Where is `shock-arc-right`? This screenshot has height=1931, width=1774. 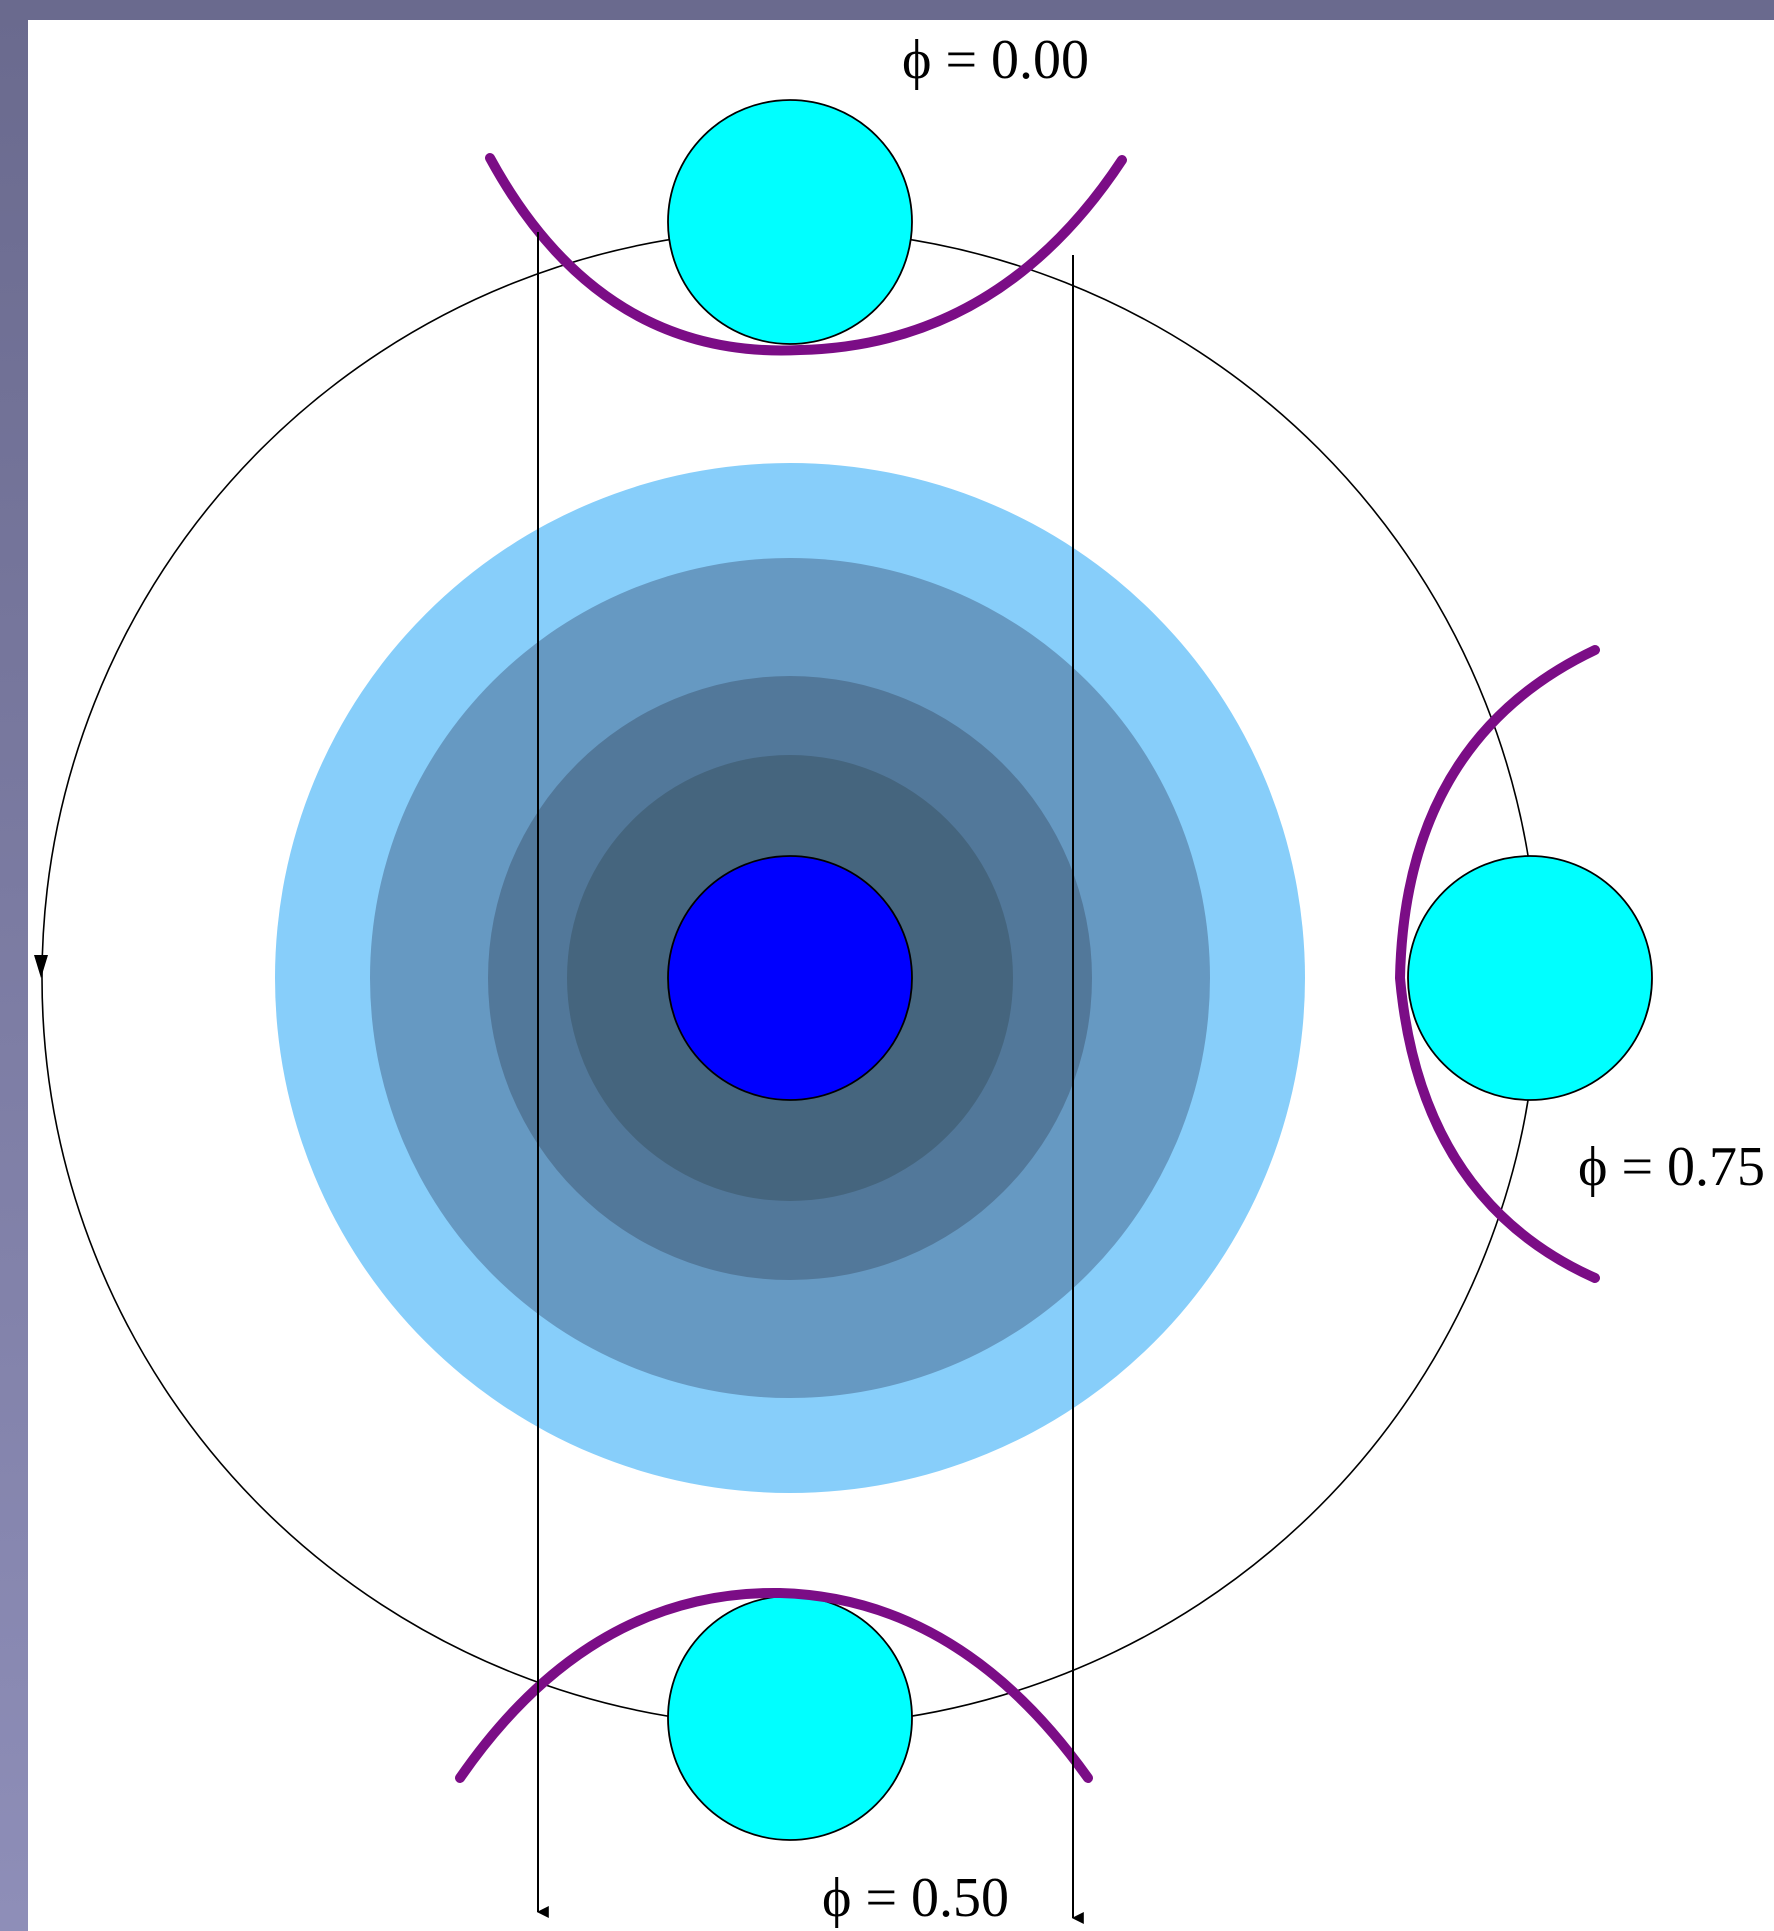 shock-arc-right is located at coordinates (1497, 964).